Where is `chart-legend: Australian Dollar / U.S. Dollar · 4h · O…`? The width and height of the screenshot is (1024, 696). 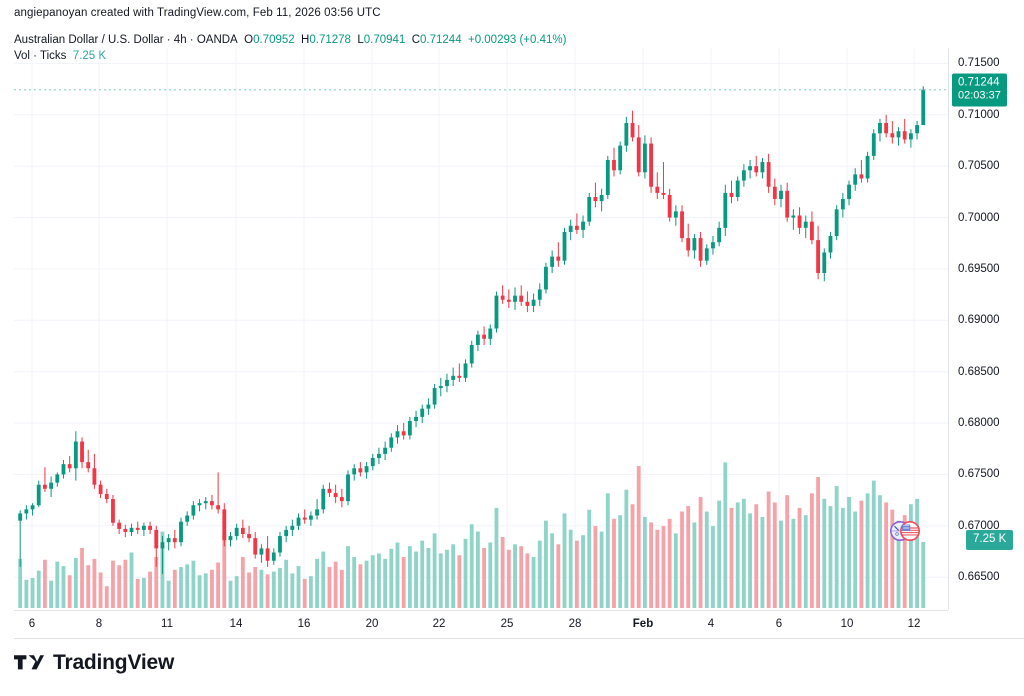 chart-legend: Australian Dollar / U.S. Dollar · 4h · O… is located at coordinates (290, 48).